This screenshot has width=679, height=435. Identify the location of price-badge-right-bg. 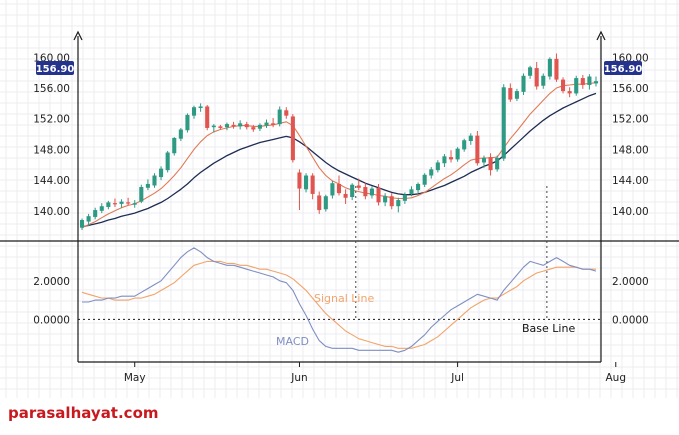
(623, 68).